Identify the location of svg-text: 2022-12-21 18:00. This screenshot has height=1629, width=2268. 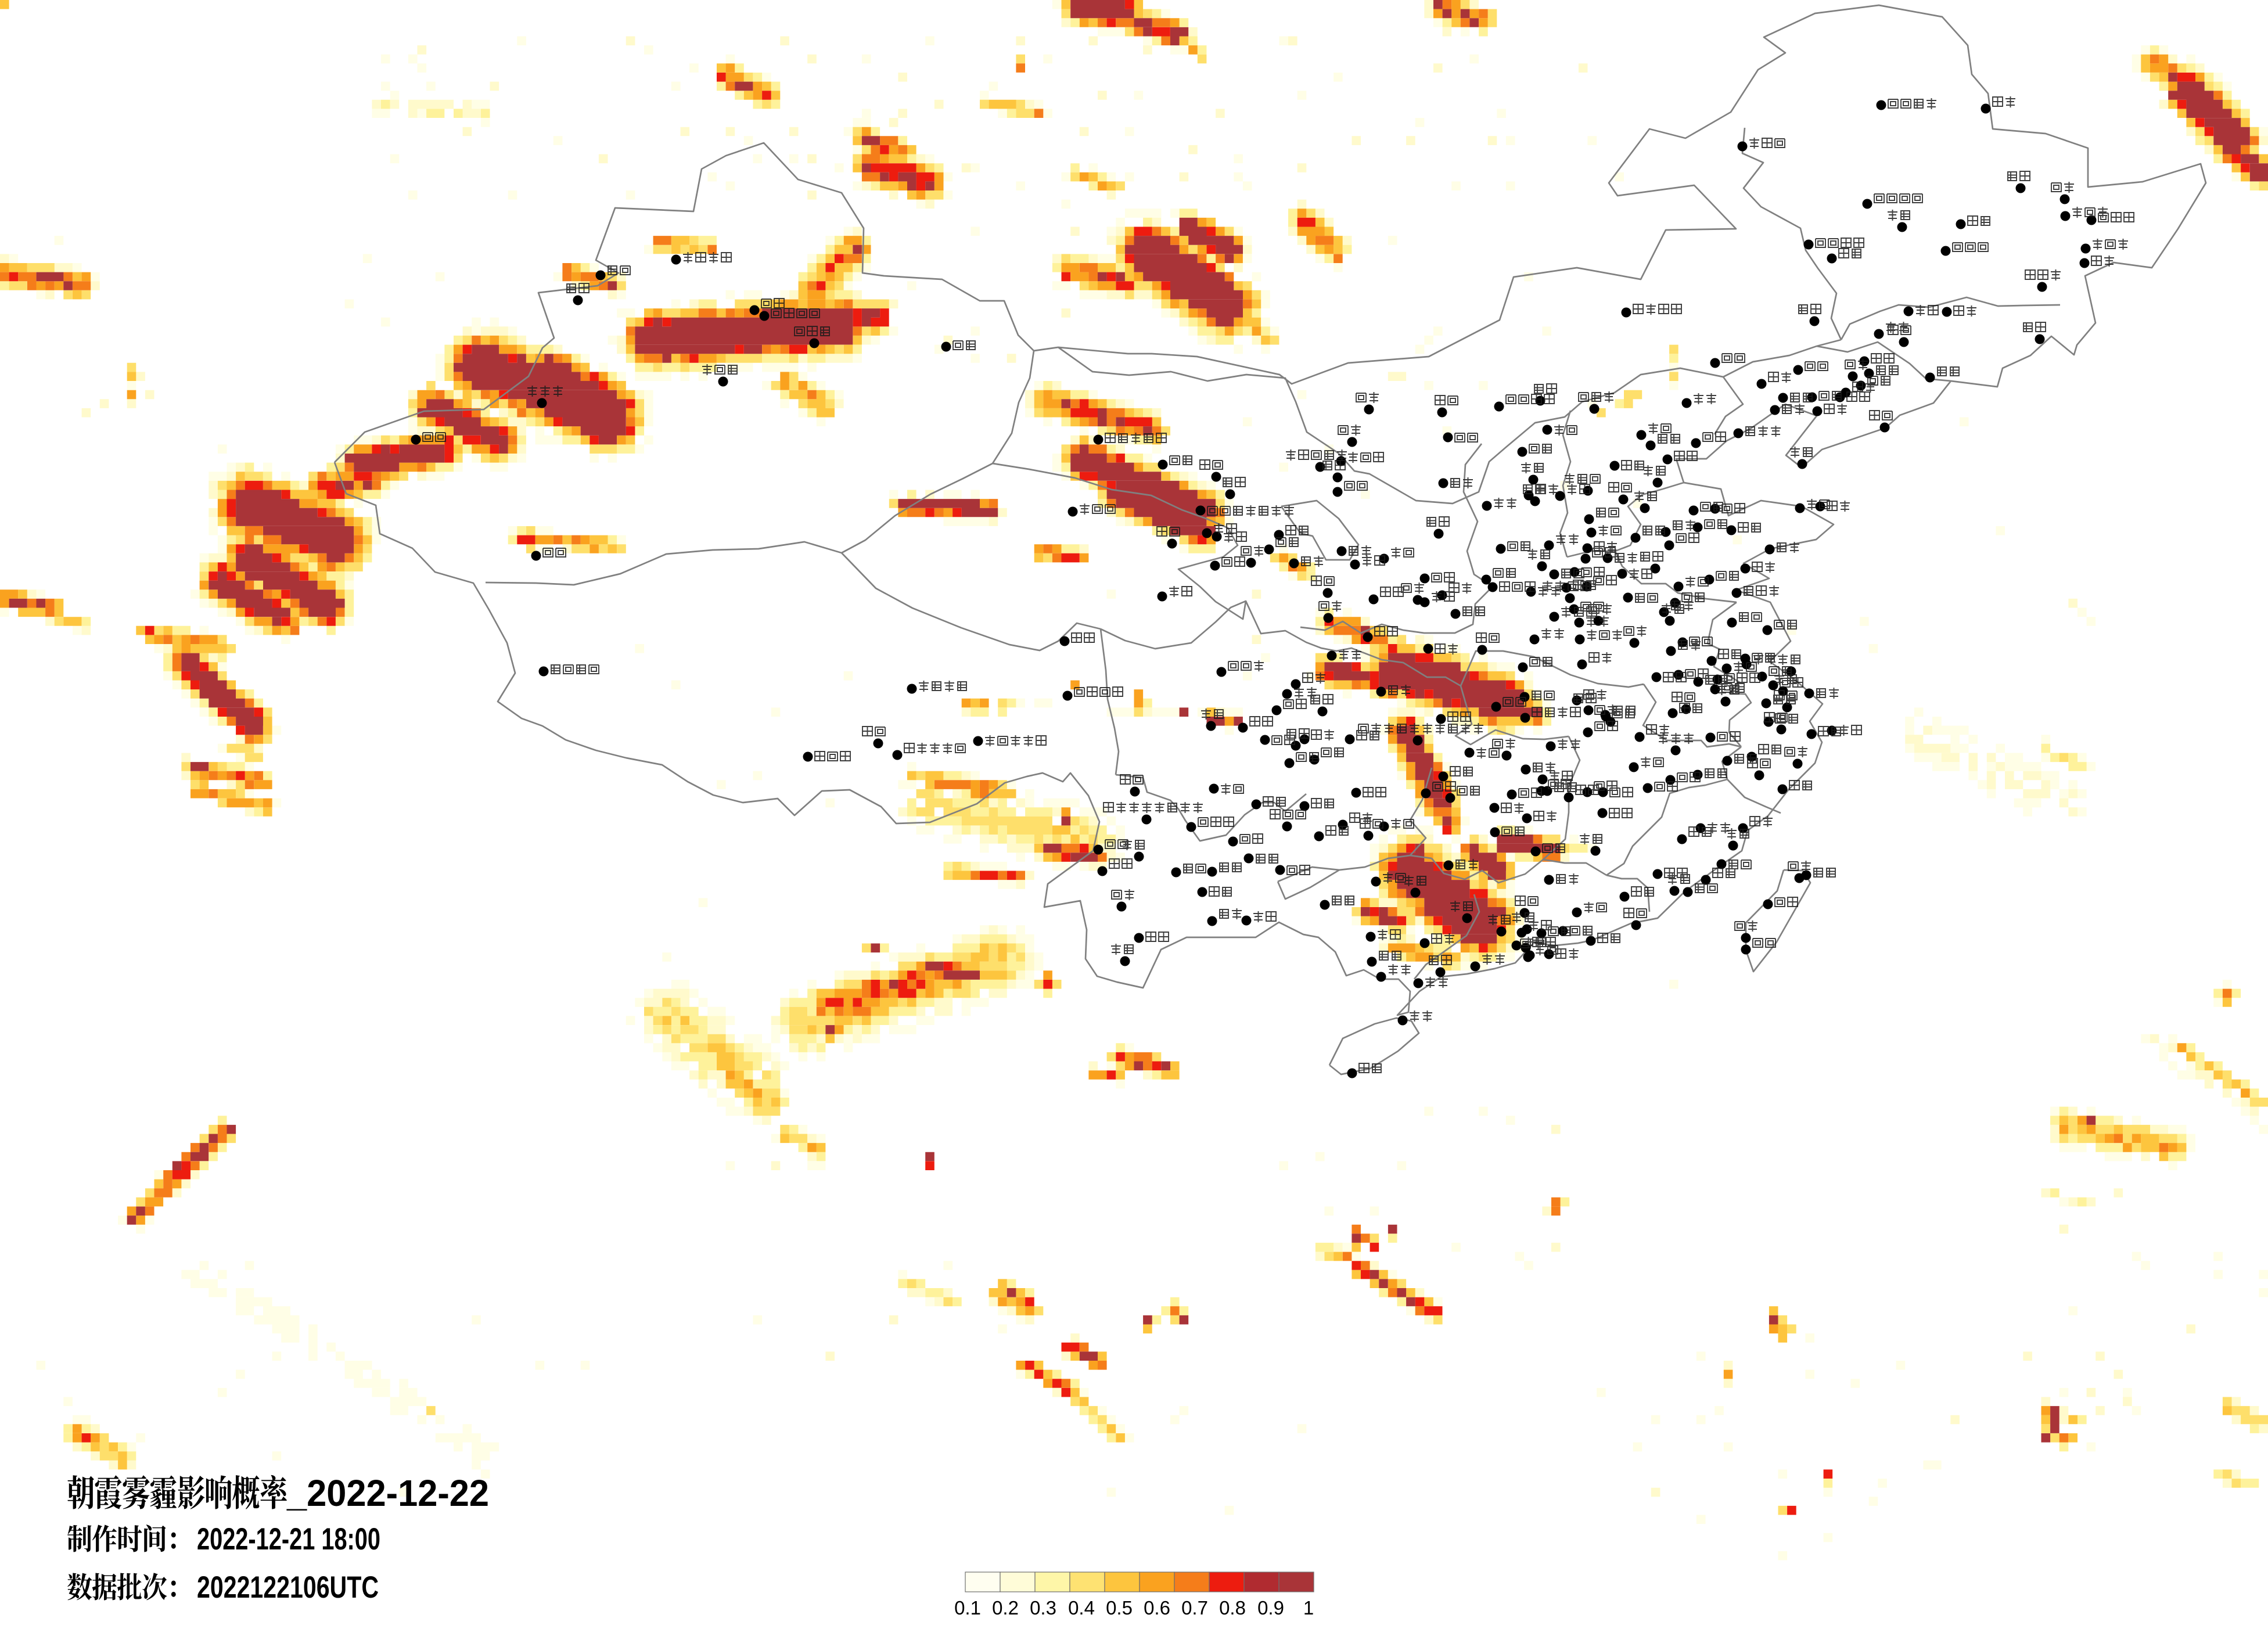
(288, 1539).